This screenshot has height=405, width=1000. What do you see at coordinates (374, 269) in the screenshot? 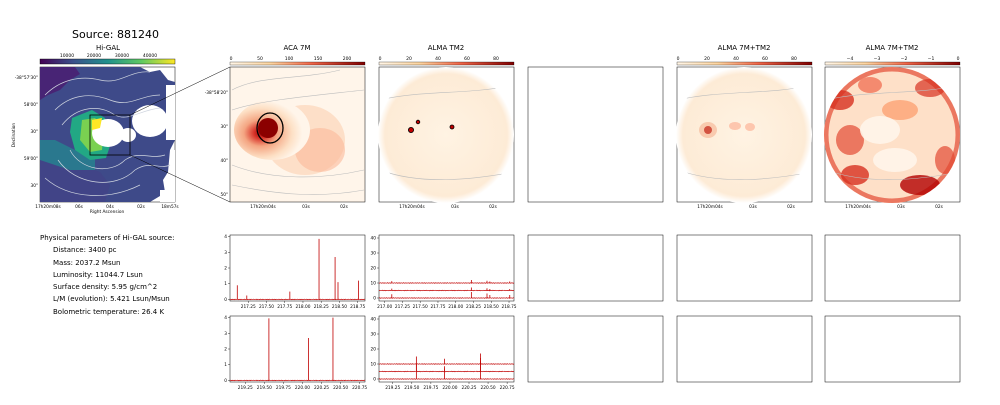
I see `ytick-label: 20` at bounding box center [374, 269].